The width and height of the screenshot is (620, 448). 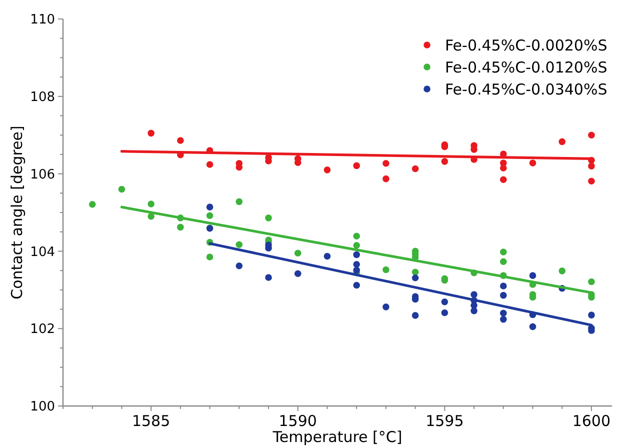 I want to click on y-axis-title: Contact angle [degree], so click(x=17, y=213).